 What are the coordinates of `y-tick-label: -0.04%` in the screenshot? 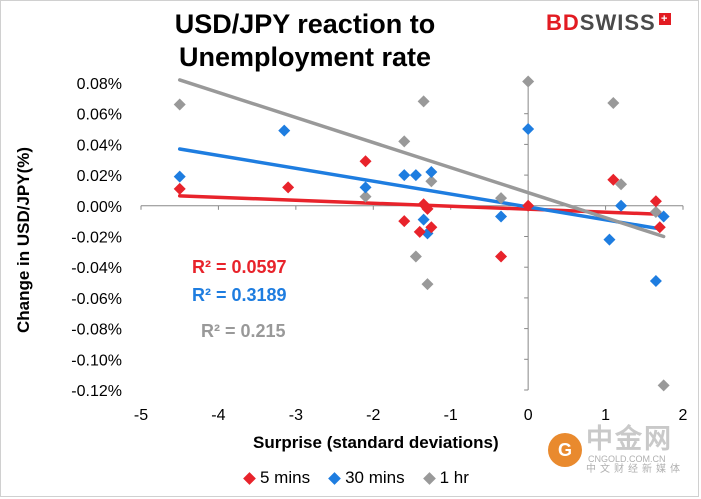 It's located at (96, 268).